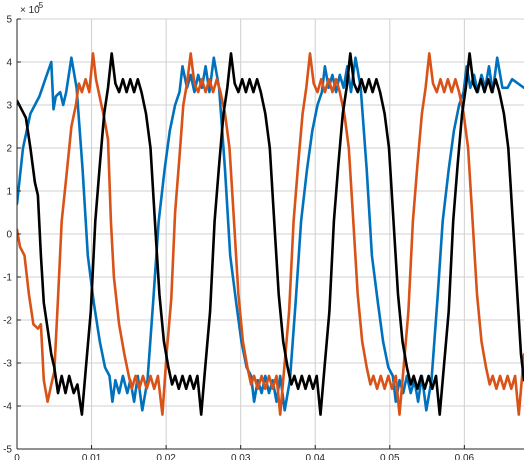 This screenshot has height=460, width=525. I want to click on y-tick-label: 4, so click(9, 63).